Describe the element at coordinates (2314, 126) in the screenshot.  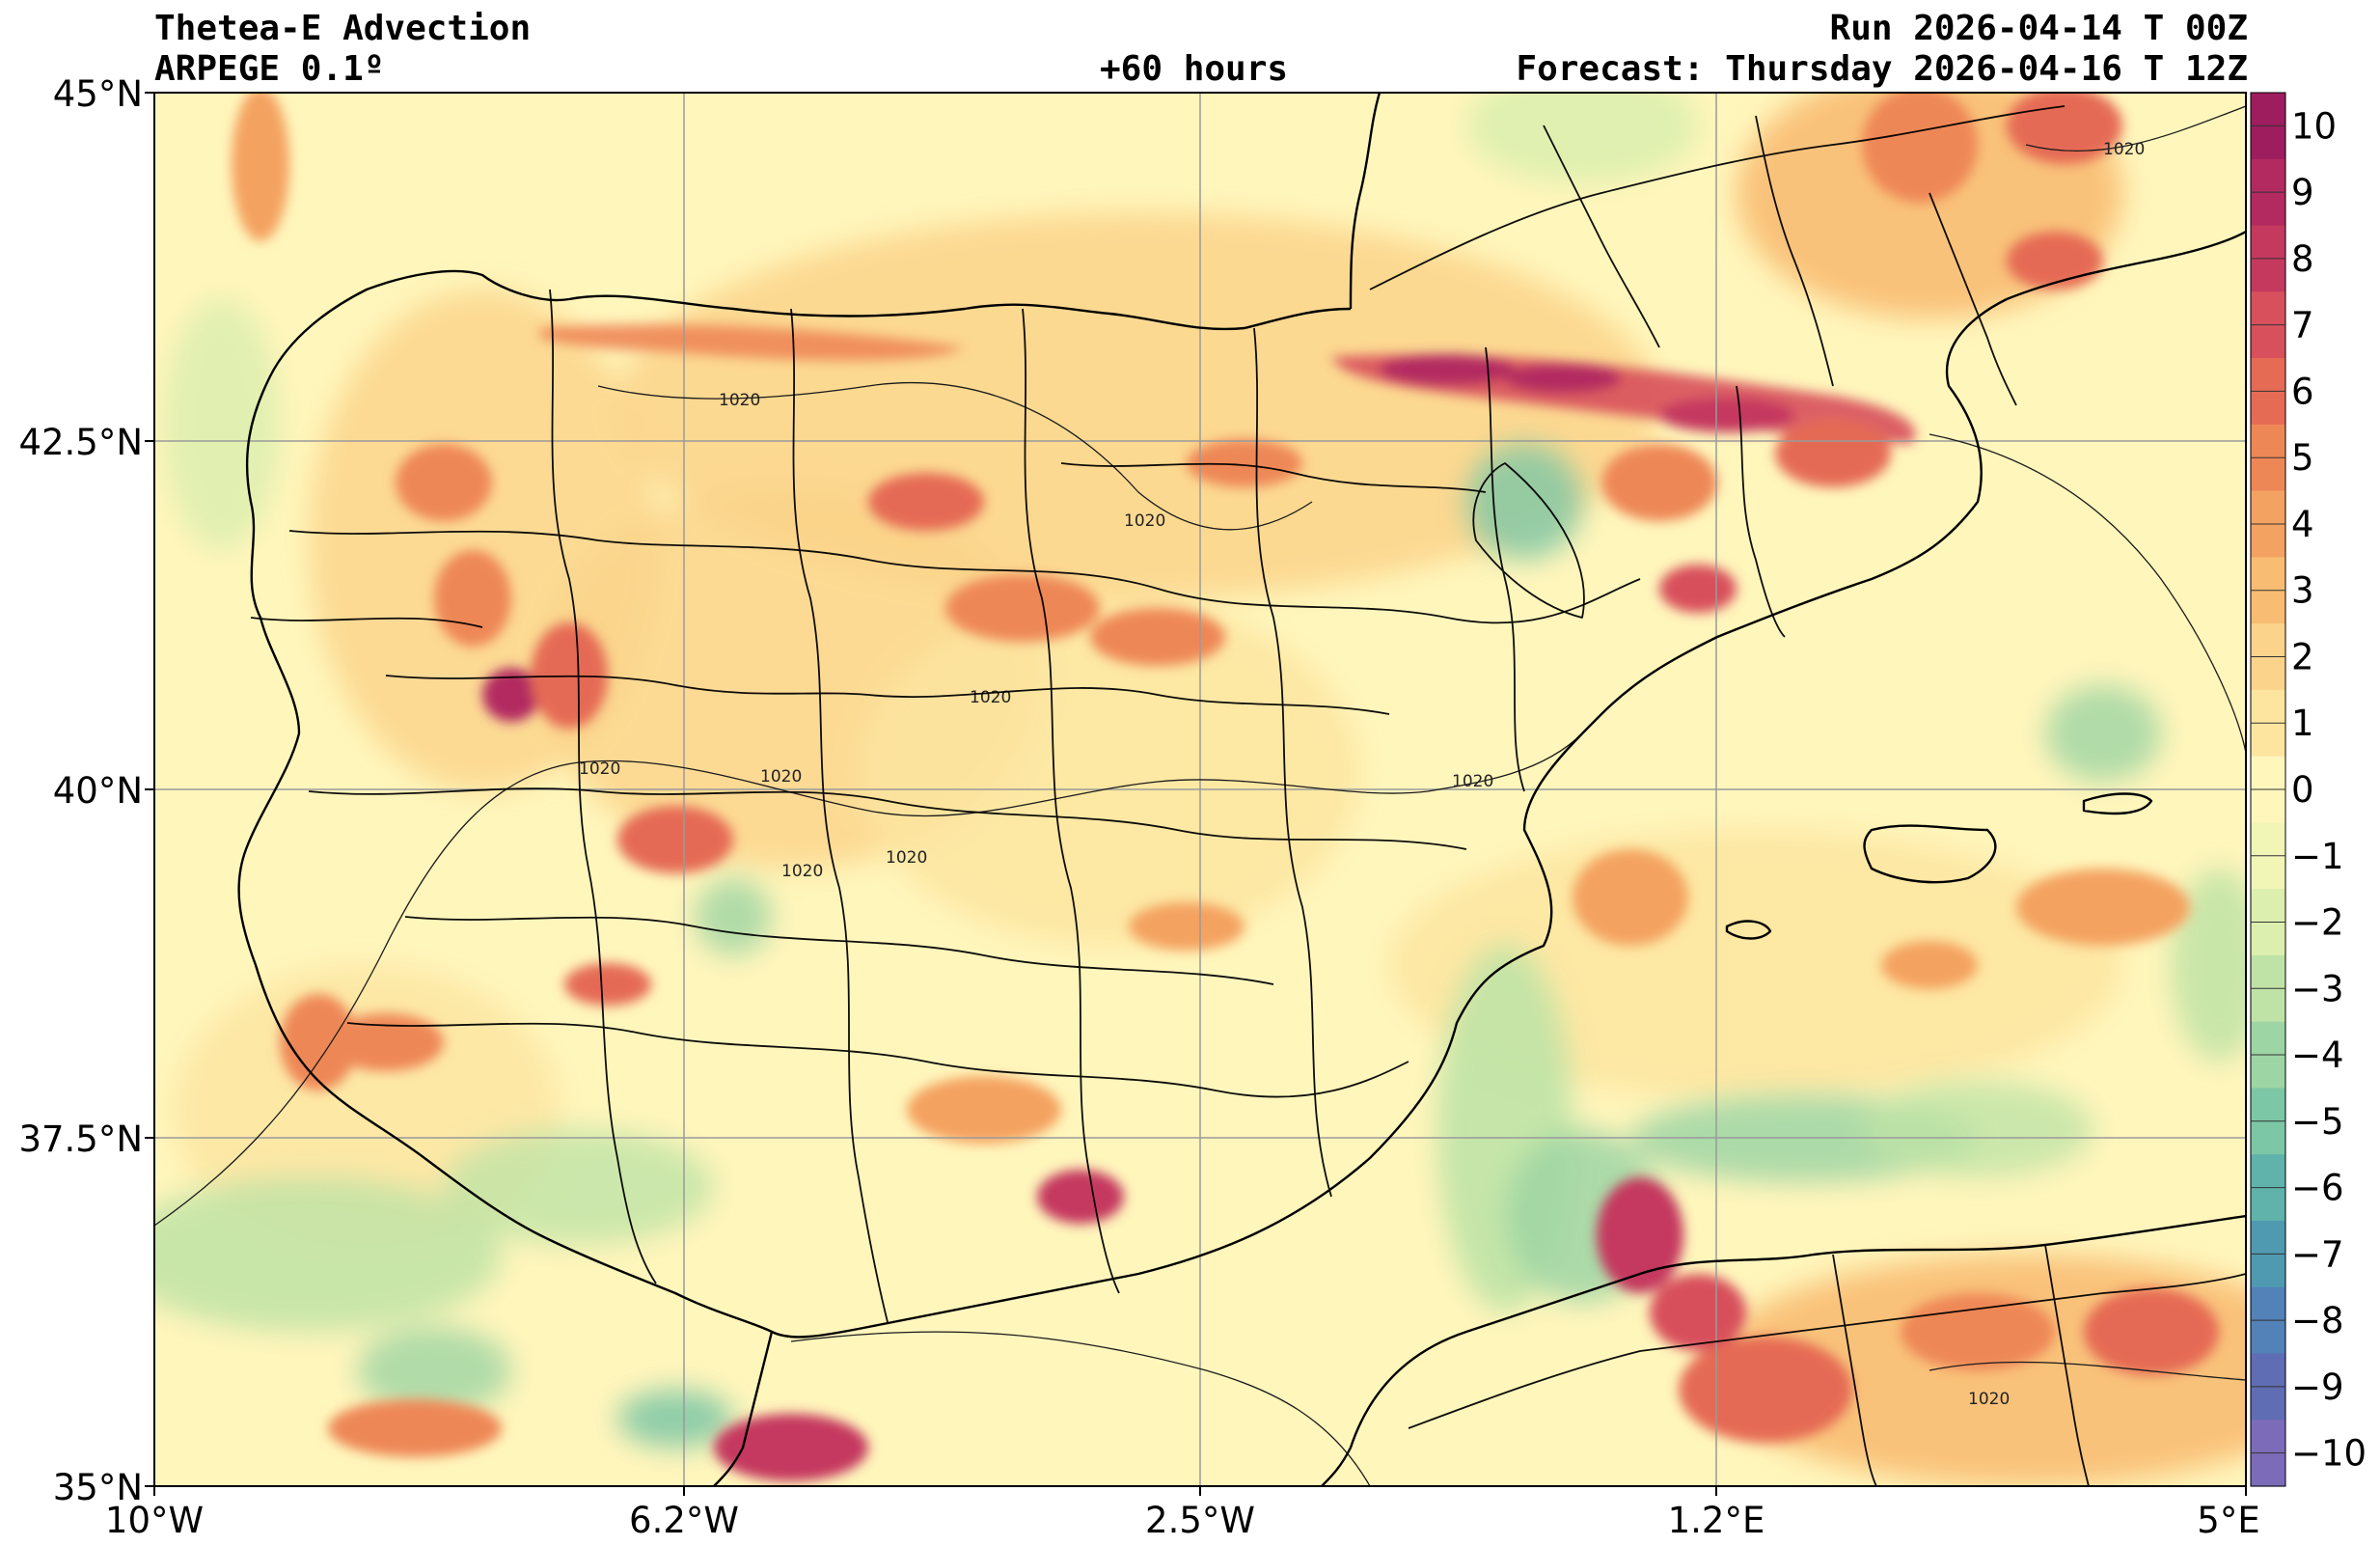
I see `colorbar-label: 10` at that location.